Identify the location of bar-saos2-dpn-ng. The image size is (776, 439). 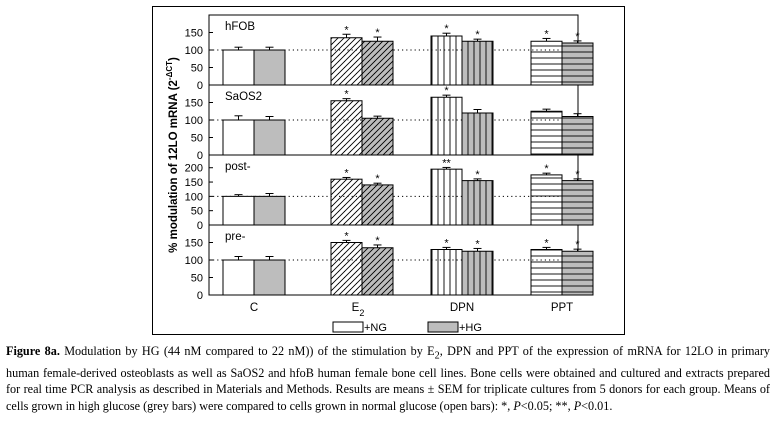
(446, 126).